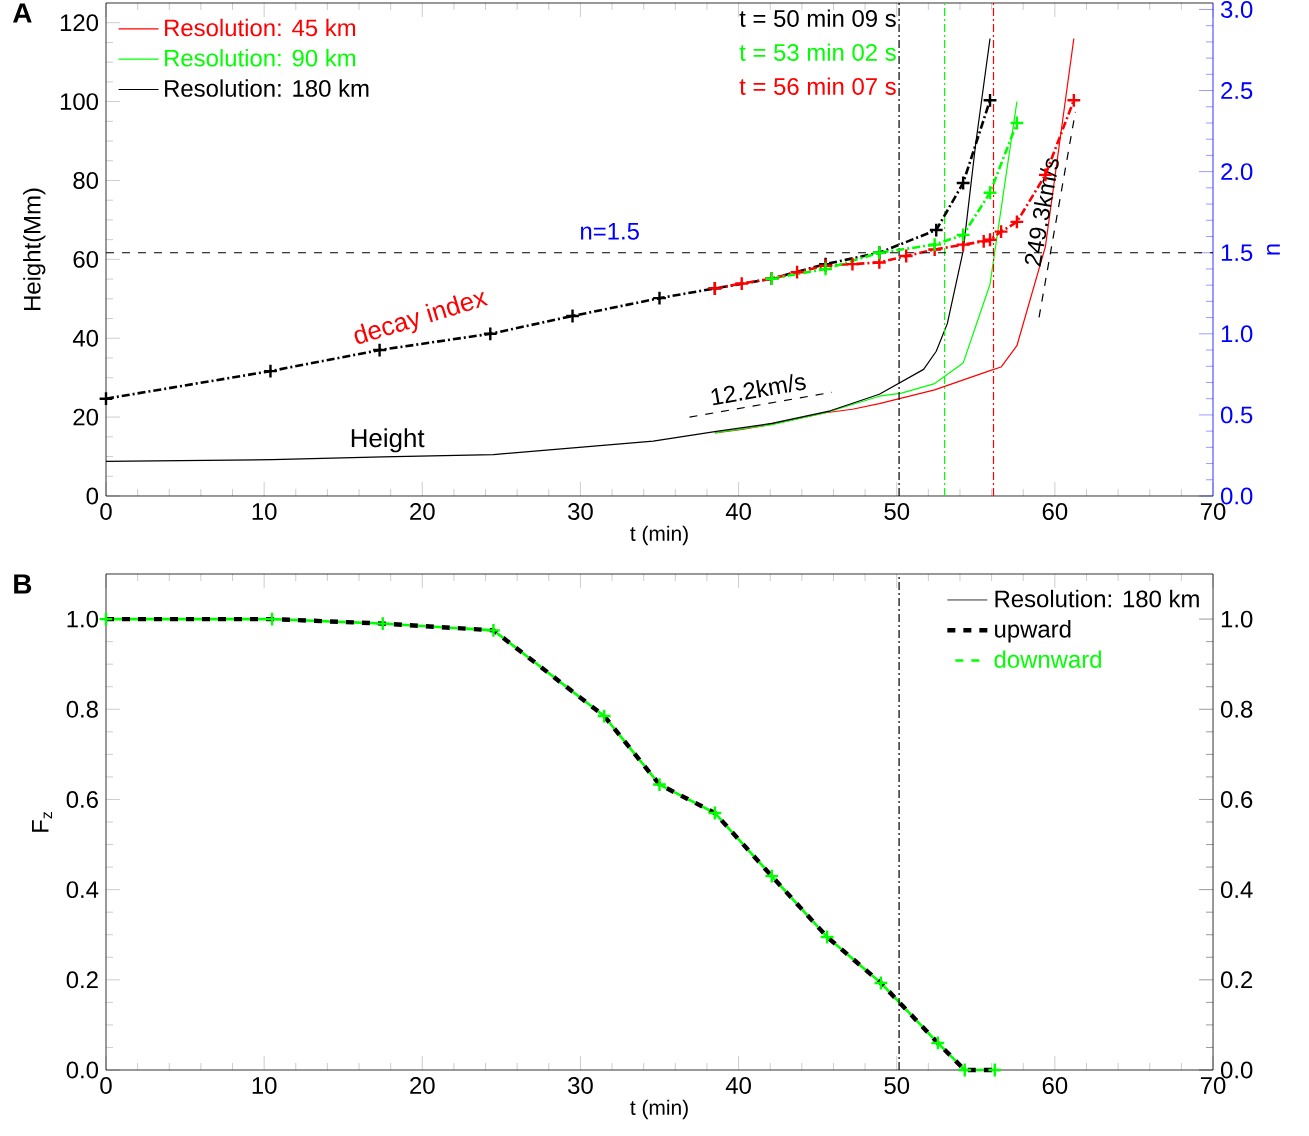  I want to click on ref-line-label: t = 50 min 09 s, so click(817, 18).